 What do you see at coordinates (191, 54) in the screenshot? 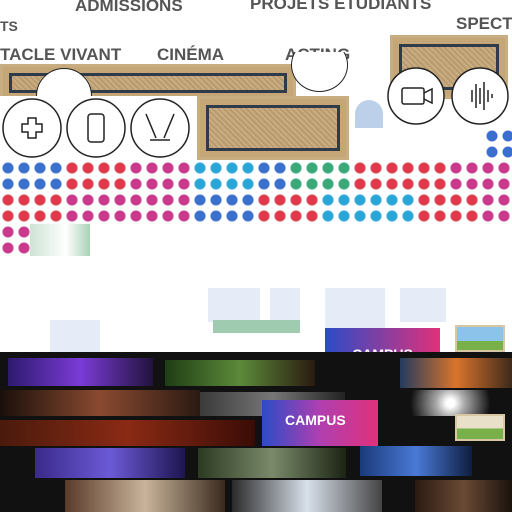
I see `nav-item: CINÉMA` at bounding box center [191, 54].